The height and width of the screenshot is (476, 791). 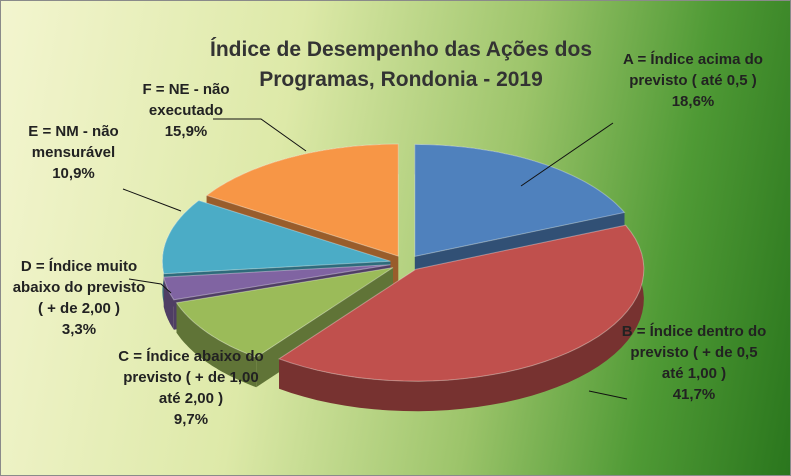 What do you see at coordinates (73, 173) in the screenshot?
I see `value-label: 10,9%` at bounding box center [73, 173].